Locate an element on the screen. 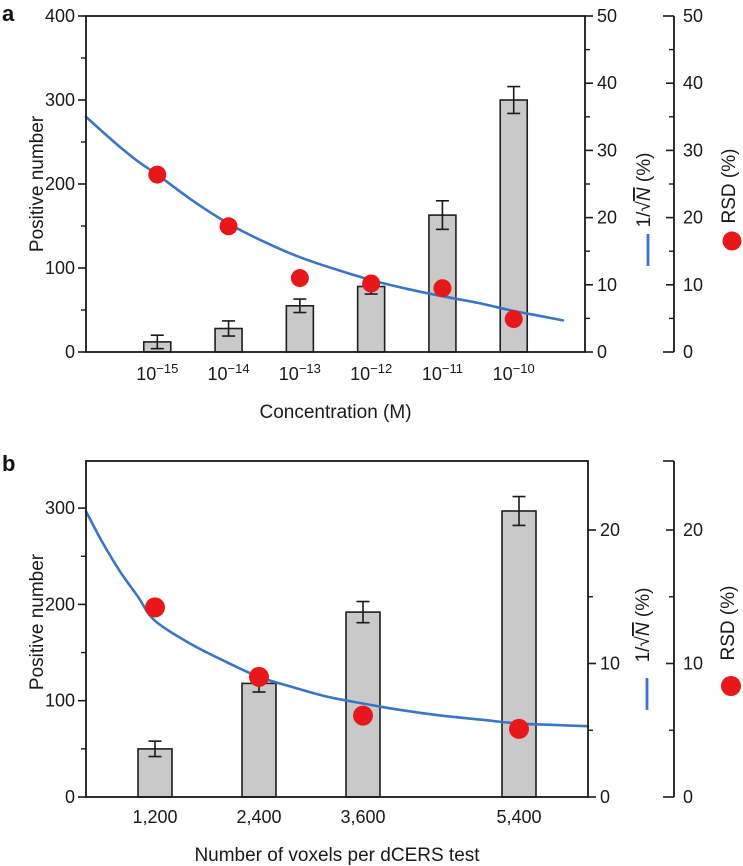 The image size is (743, 866). x-tick-label: 5,400 is located at coordinates (518, 817).